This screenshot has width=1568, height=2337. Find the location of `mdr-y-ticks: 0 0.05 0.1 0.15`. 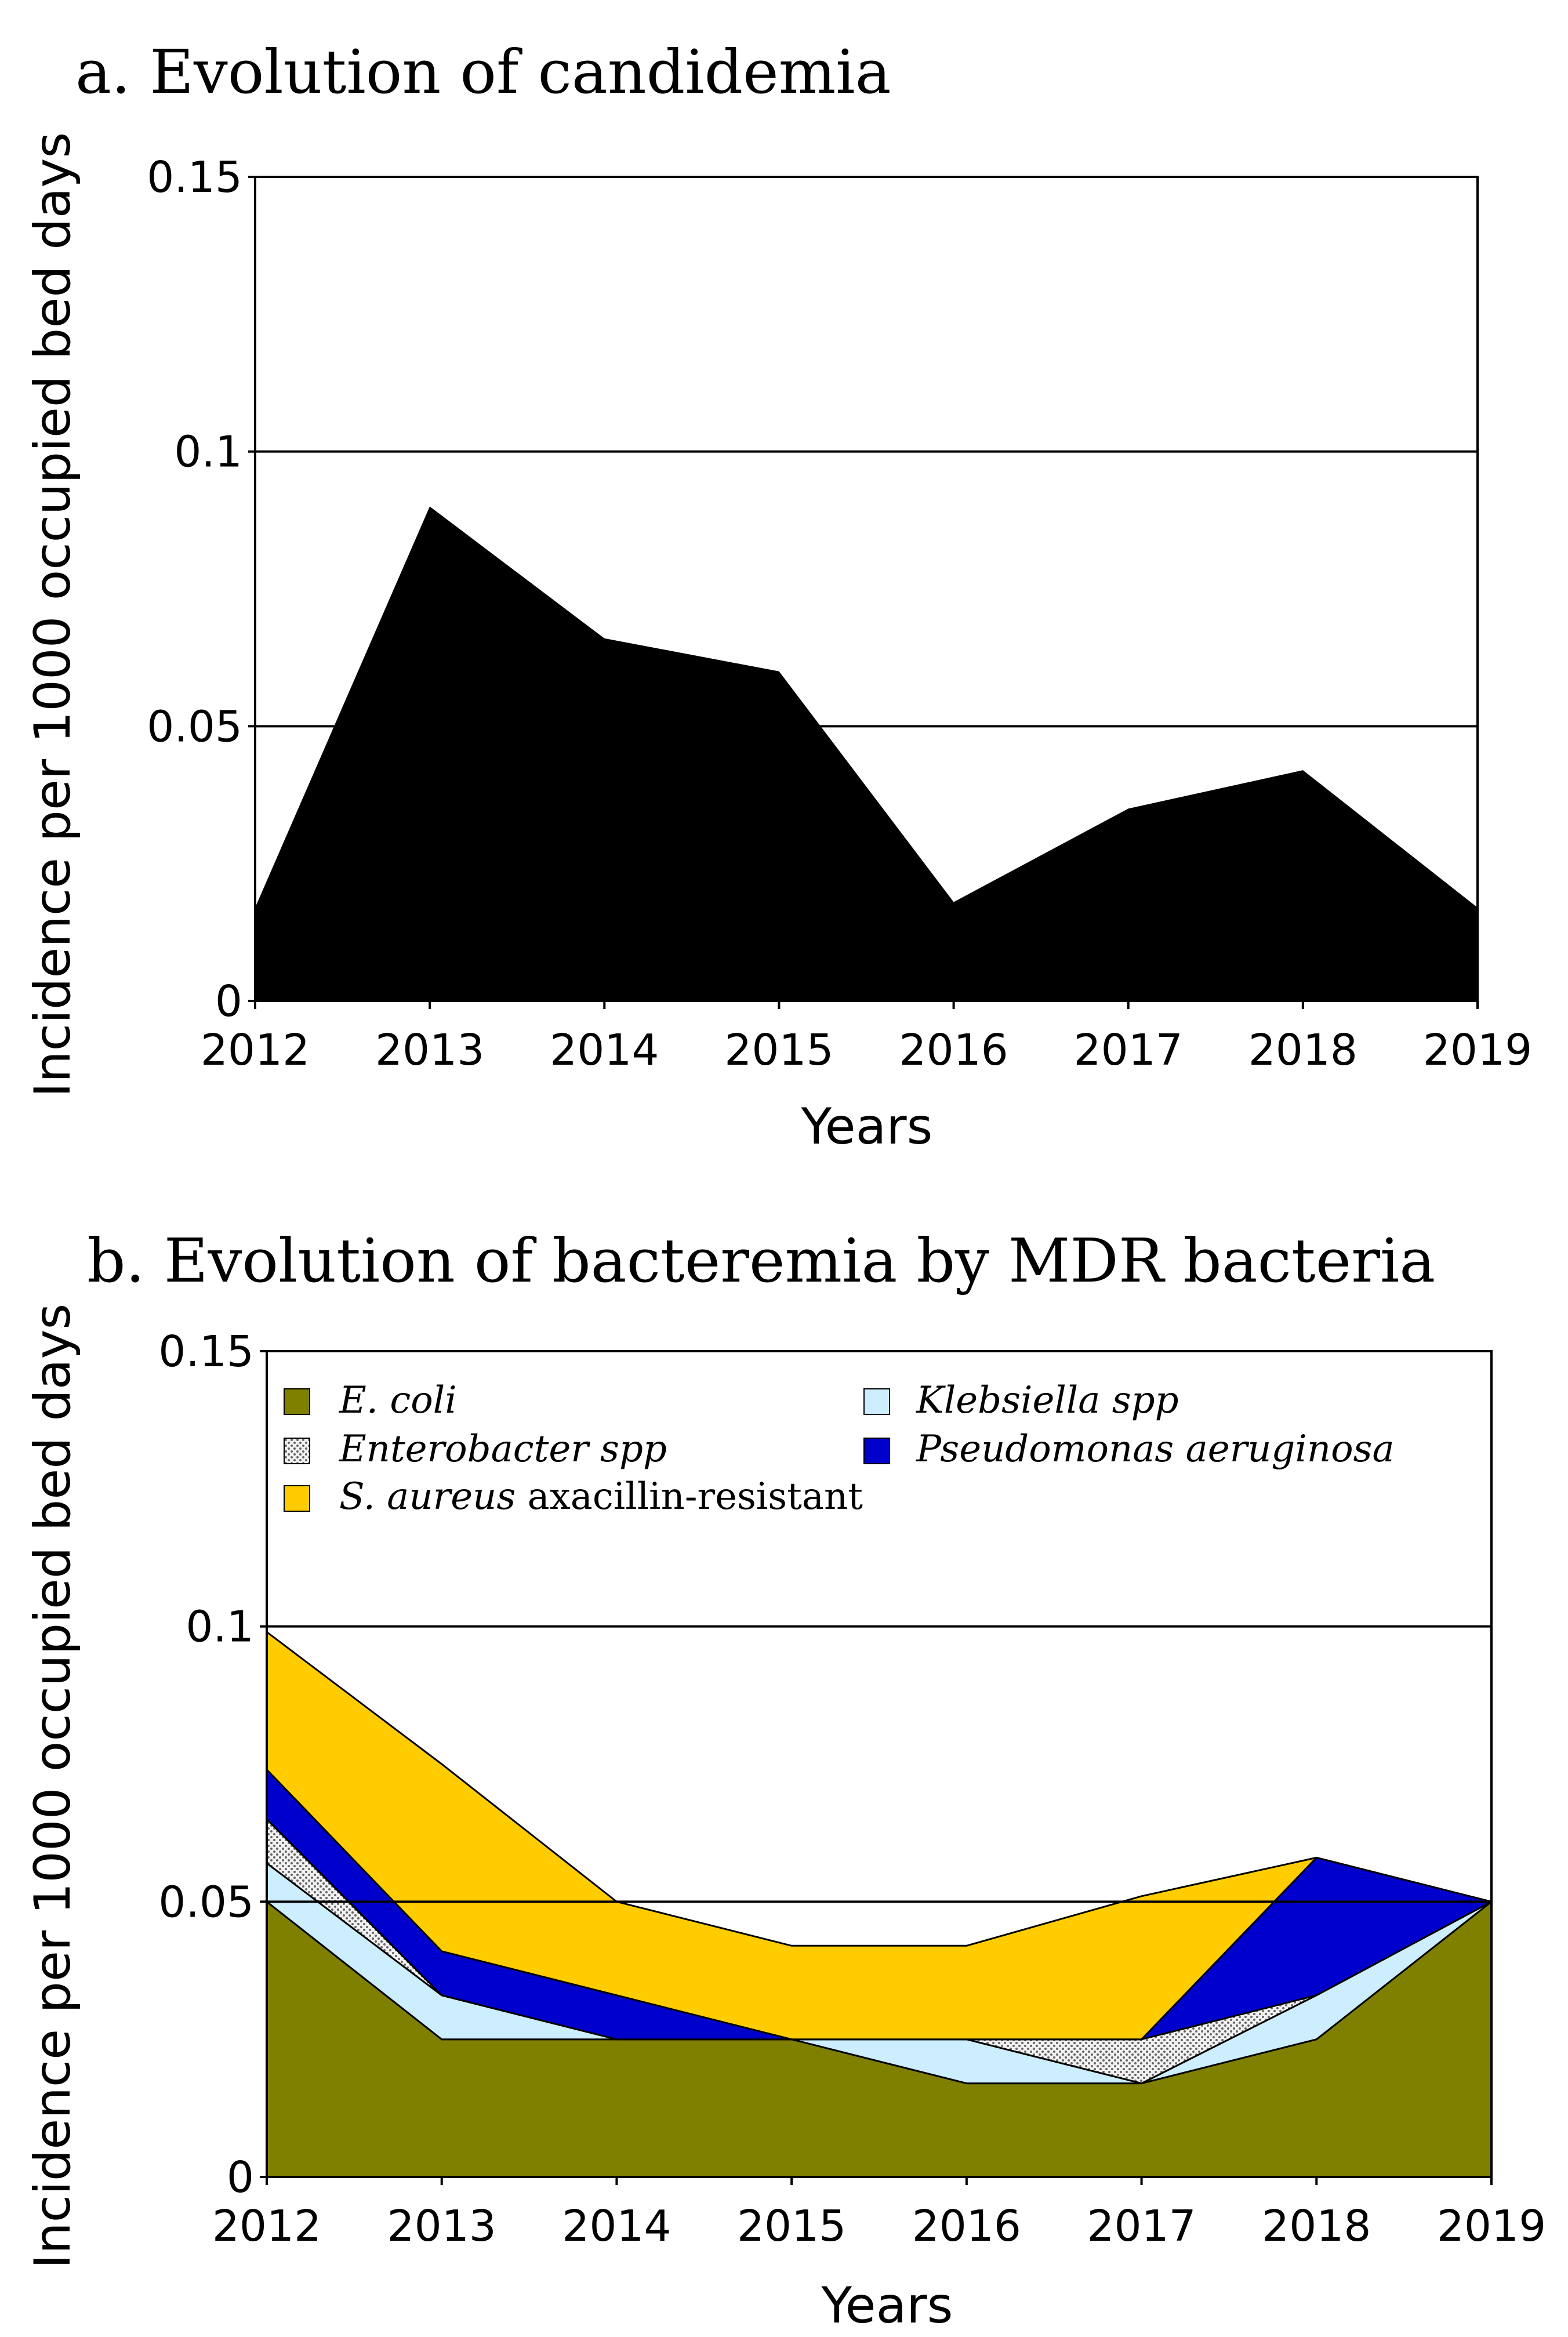

mdr-y-ticks: 0 0.05 0.1 0.15 is located at coordinates (212, 1765).